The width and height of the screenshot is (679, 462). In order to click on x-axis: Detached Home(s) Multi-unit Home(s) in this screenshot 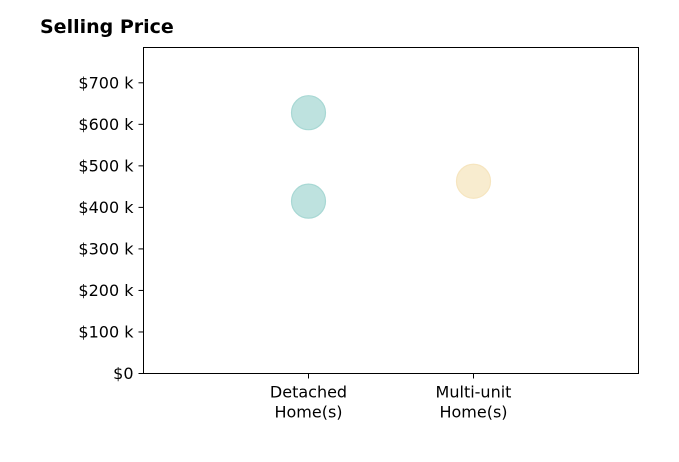, I will do `click(391, 397)`.